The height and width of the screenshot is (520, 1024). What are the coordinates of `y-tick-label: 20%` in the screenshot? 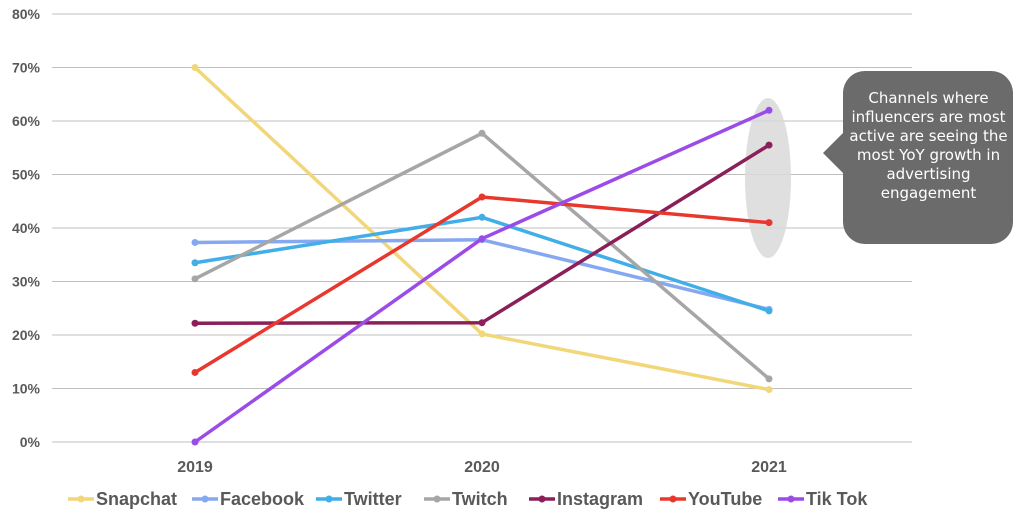 It's located at (26, 335).